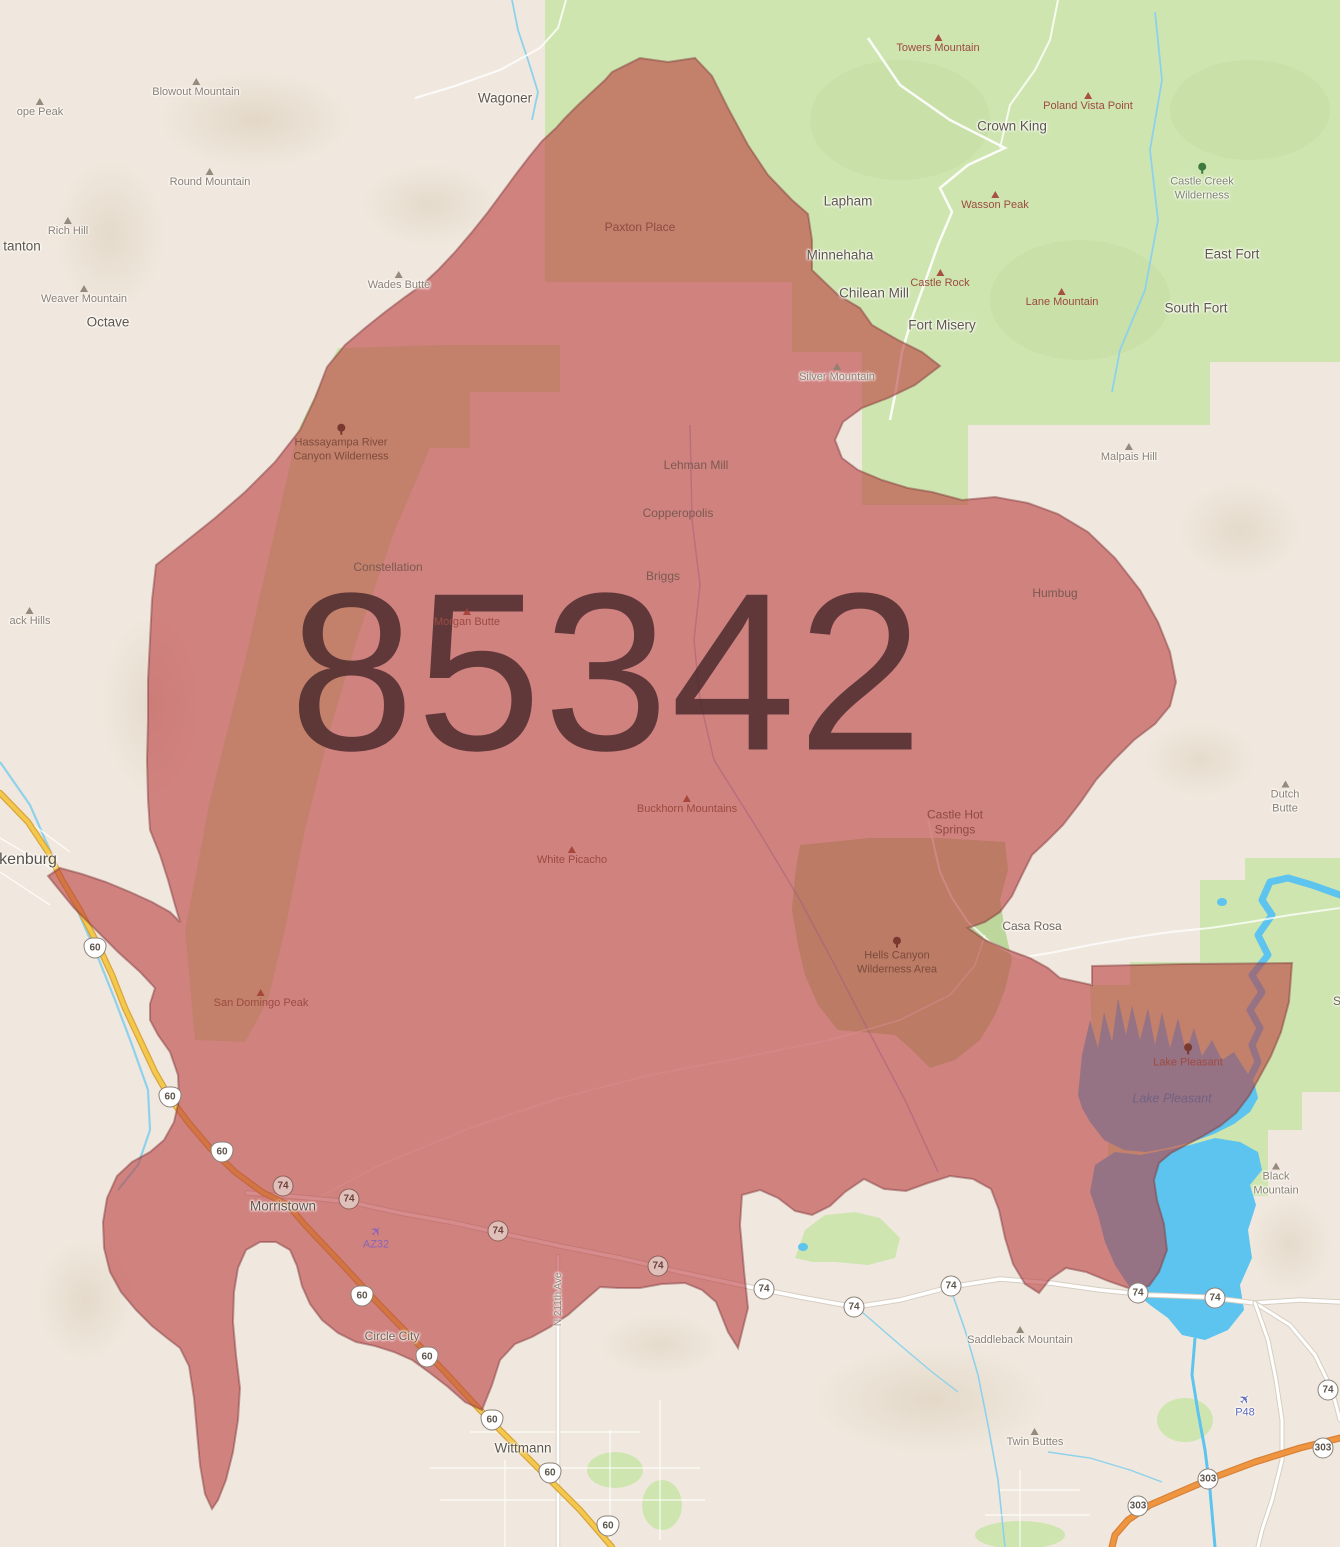 This screenshot has height=1547, width=1340. I want to click on label-text: Minnehaha, so click(840, 255).